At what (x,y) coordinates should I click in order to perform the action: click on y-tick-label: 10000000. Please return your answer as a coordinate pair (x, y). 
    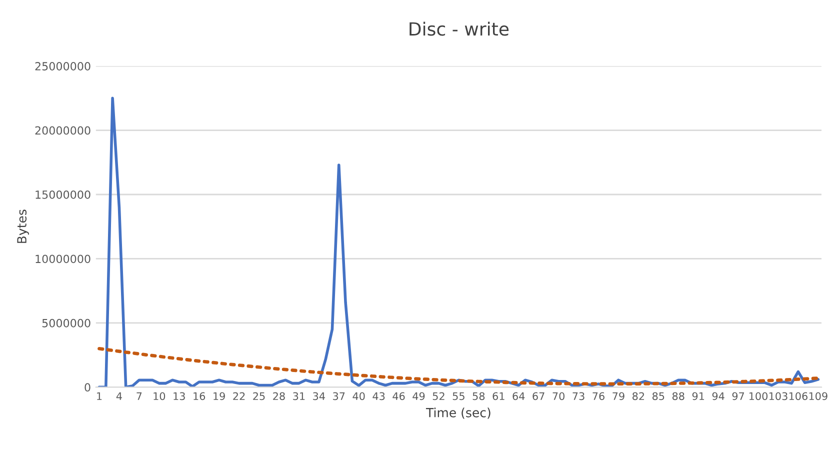
    Looking at the image, I should click on (63, 259).